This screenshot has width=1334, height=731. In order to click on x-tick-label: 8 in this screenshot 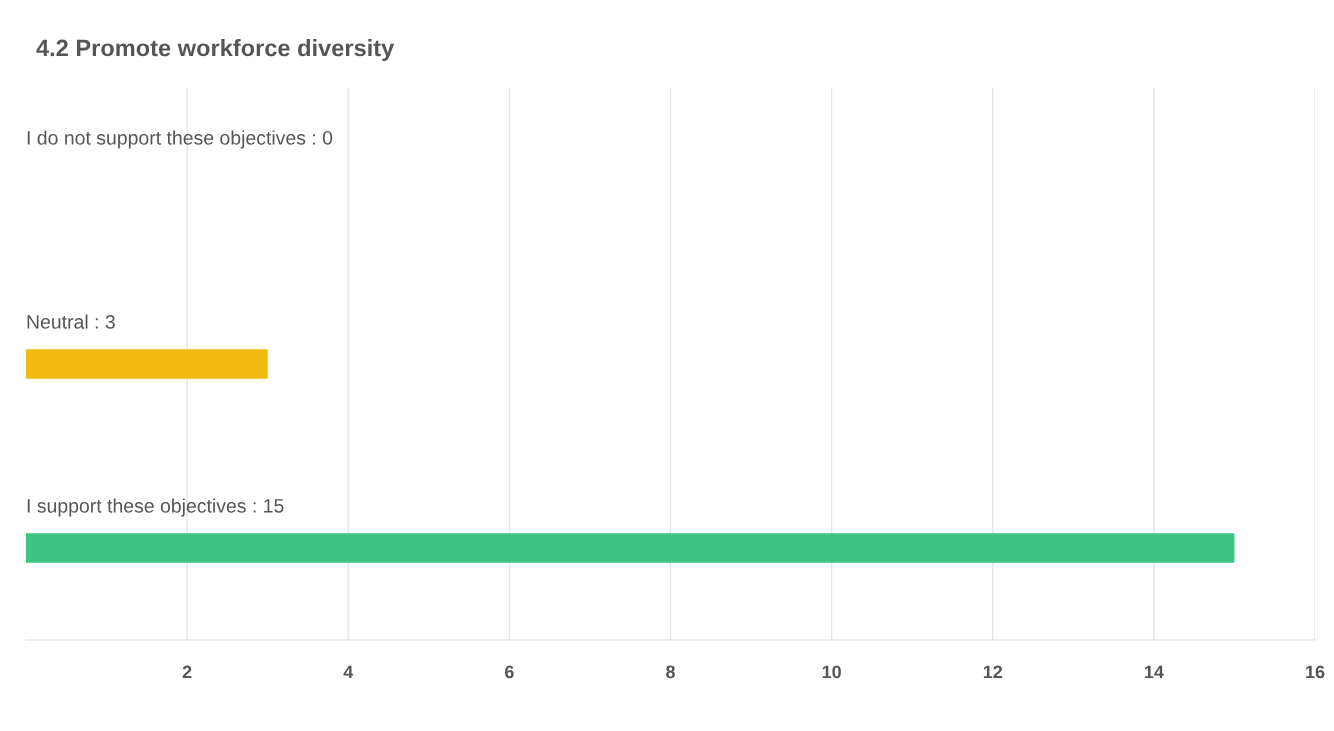, I will do `click(670, 672)`.